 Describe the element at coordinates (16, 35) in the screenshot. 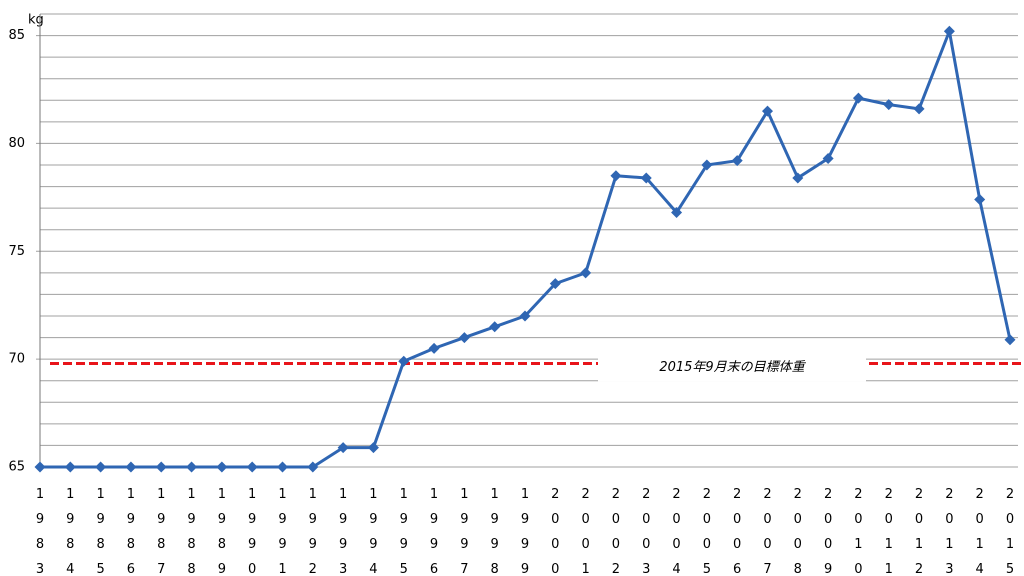

I see `y-tick-label: 85` at that location.